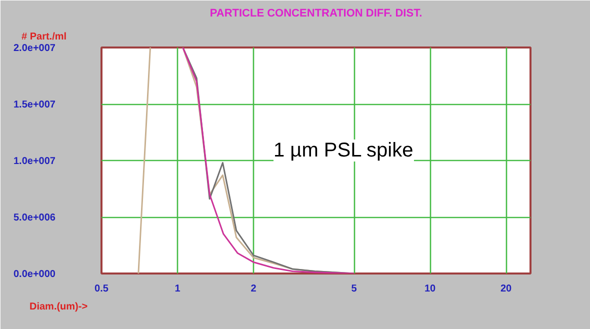 The height and width of the screenshot is (329, 590). What do you see at coordinates (35, 161) in the screenshot?
I see `y-tick-label: 1.0e+007` at bounding box center [35, 161].